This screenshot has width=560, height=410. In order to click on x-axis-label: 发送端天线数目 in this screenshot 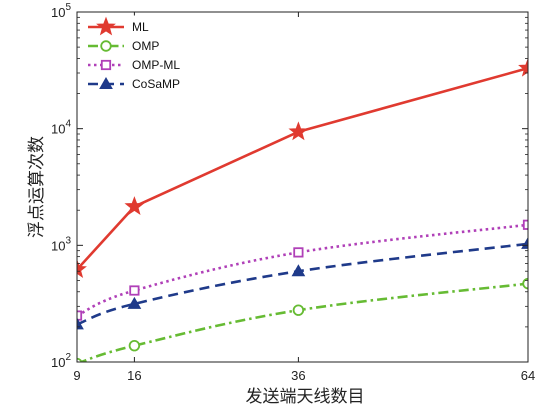, I will do `click(305, 397)`.